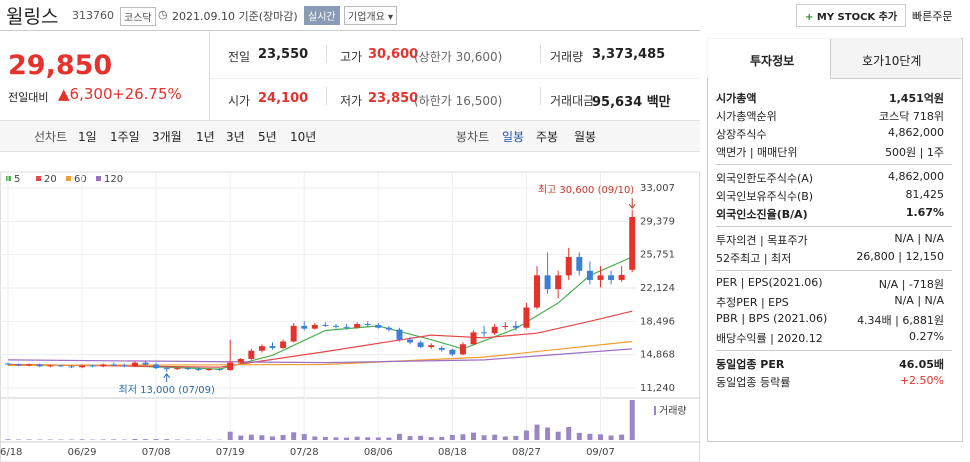  Describe the element at coordinates (526, 452) in the screenshot. I see `x-tick-label: 08/27` at that location.